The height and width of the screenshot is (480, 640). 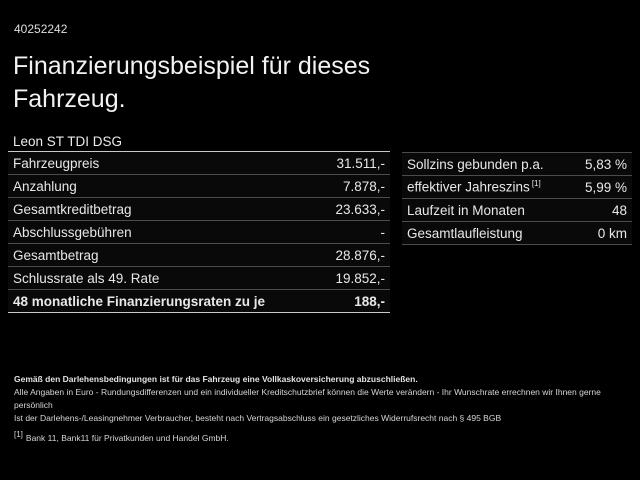 I want to click on footnote-ref-icon: [1], so click(x=536, y=184).